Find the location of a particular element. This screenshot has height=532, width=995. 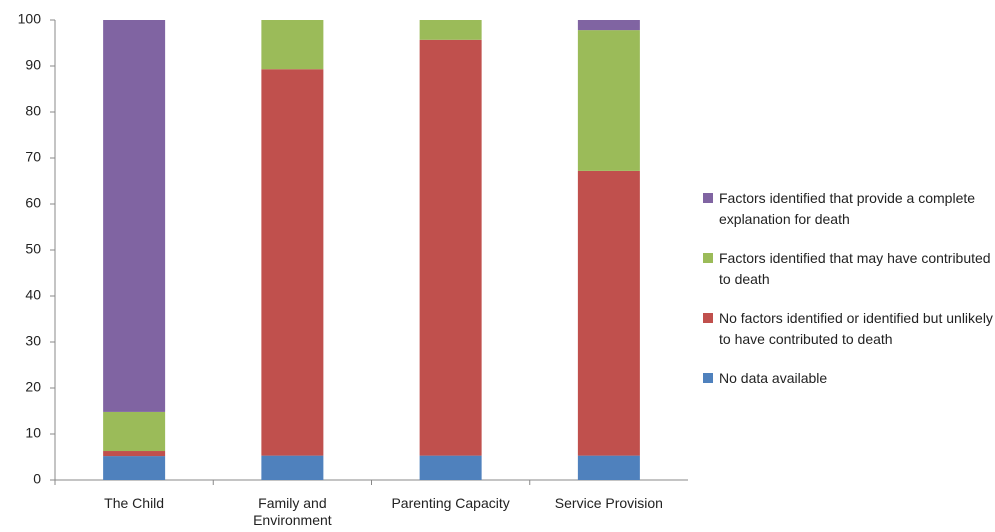

legend-label: No data available is located at coordinates (773, 378).